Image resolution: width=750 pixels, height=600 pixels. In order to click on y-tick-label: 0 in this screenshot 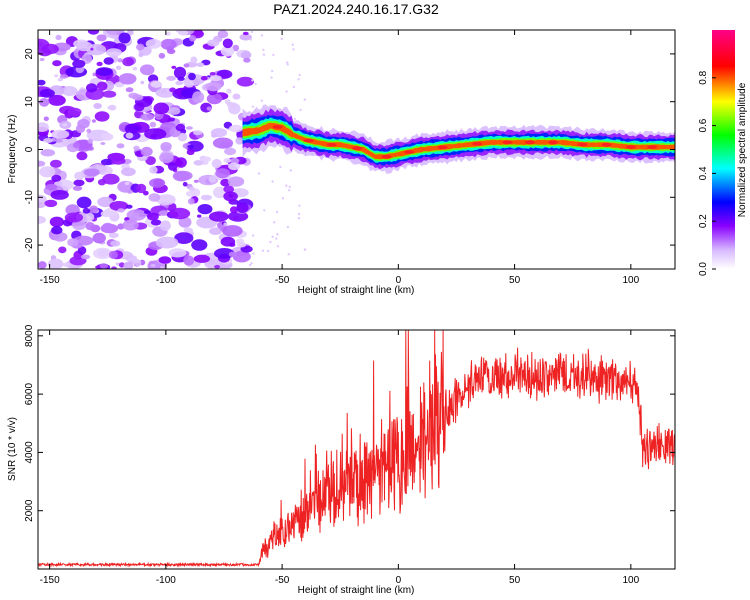, I will do `click(29, 149)`.